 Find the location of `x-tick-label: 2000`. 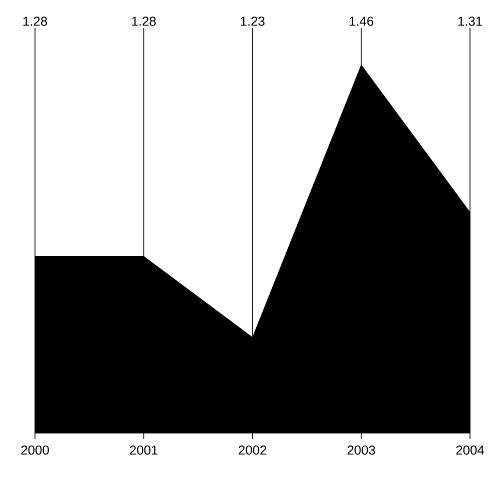

x-tick-label: 2000 is located at coordinates (35, 450).